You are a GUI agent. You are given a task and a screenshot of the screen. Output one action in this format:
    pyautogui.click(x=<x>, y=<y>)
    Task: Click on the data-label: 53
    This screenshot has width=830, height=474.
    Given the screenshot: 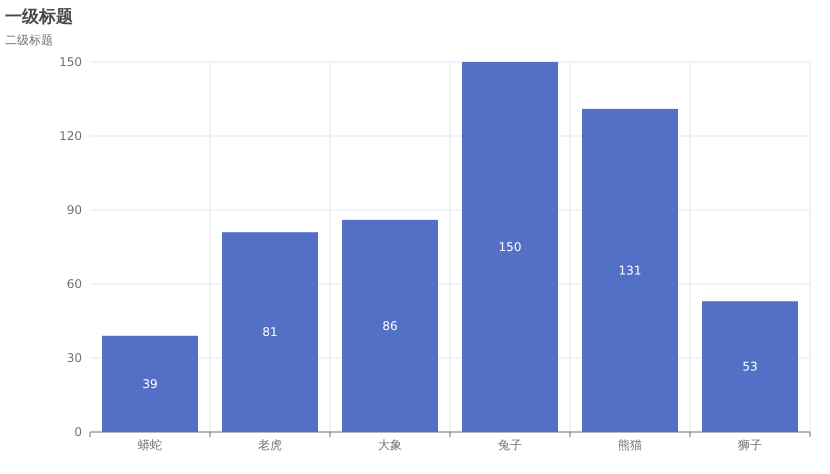 What is the action you would take?
    pyautogui.click(x=750, y=367)
    